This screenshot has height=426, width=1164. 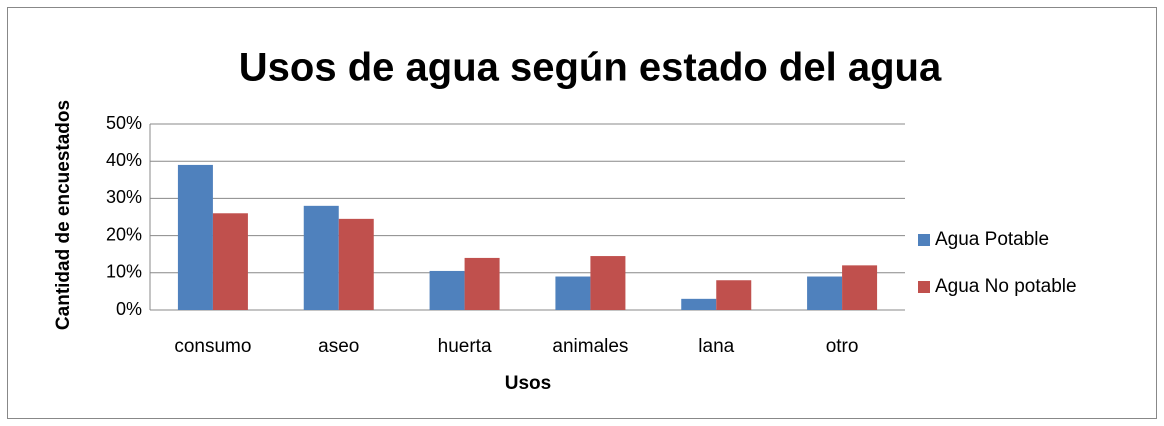 I want to click on chart-title: Usos de agua según estado del agua, so click(x=590, y=68).